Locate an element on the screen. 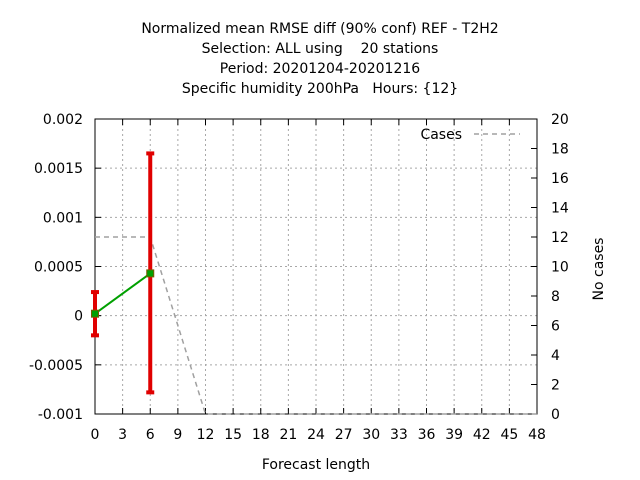 This screenshot has width=640, height=480. x-tick-label: 42 is located at coordinates (482, 435).